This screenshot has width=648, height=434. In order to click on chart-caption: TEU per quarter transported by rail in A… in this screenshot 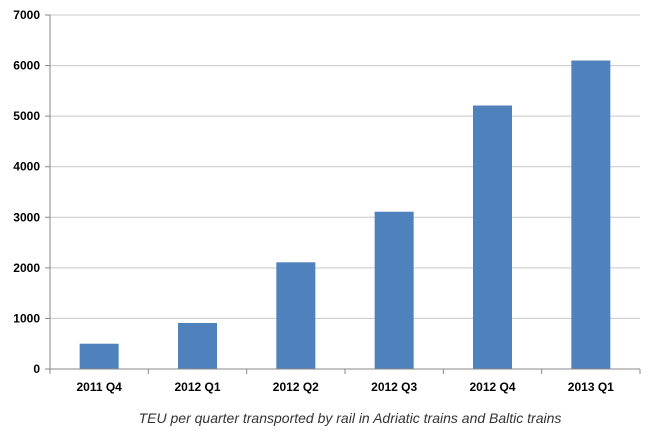, I will do `click(350, 418)`.